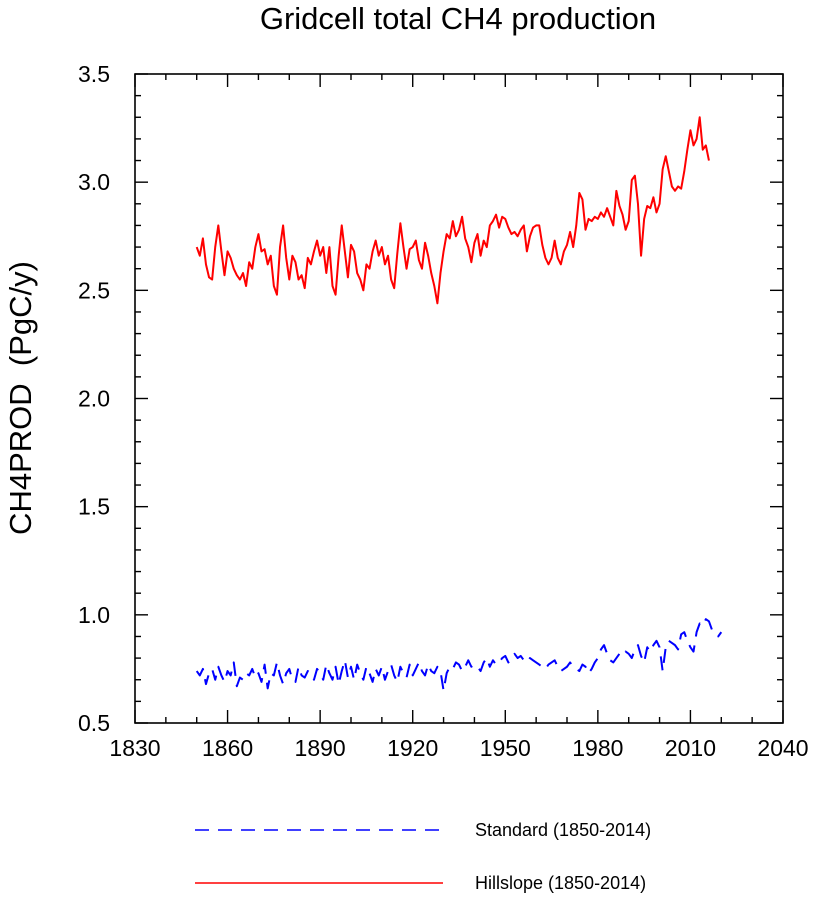  I want to click on x-tick-label: 2010, so click(690, 748).